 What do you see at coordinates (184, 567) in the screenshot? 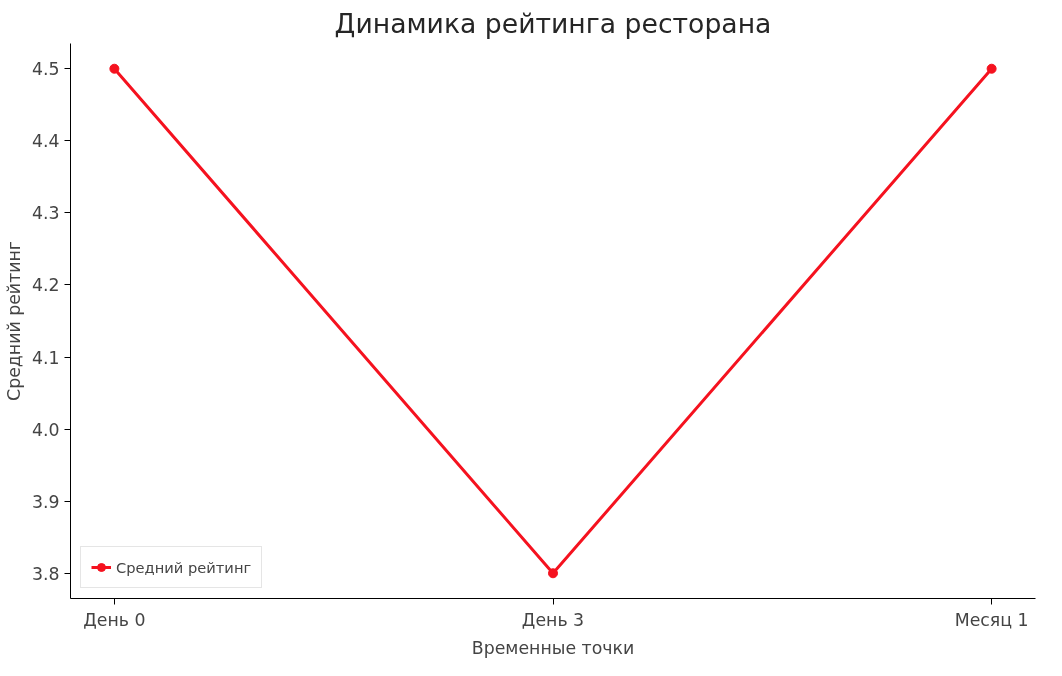
I see `legend-label: Средний рейтинг` at bounding box center [184, 567].